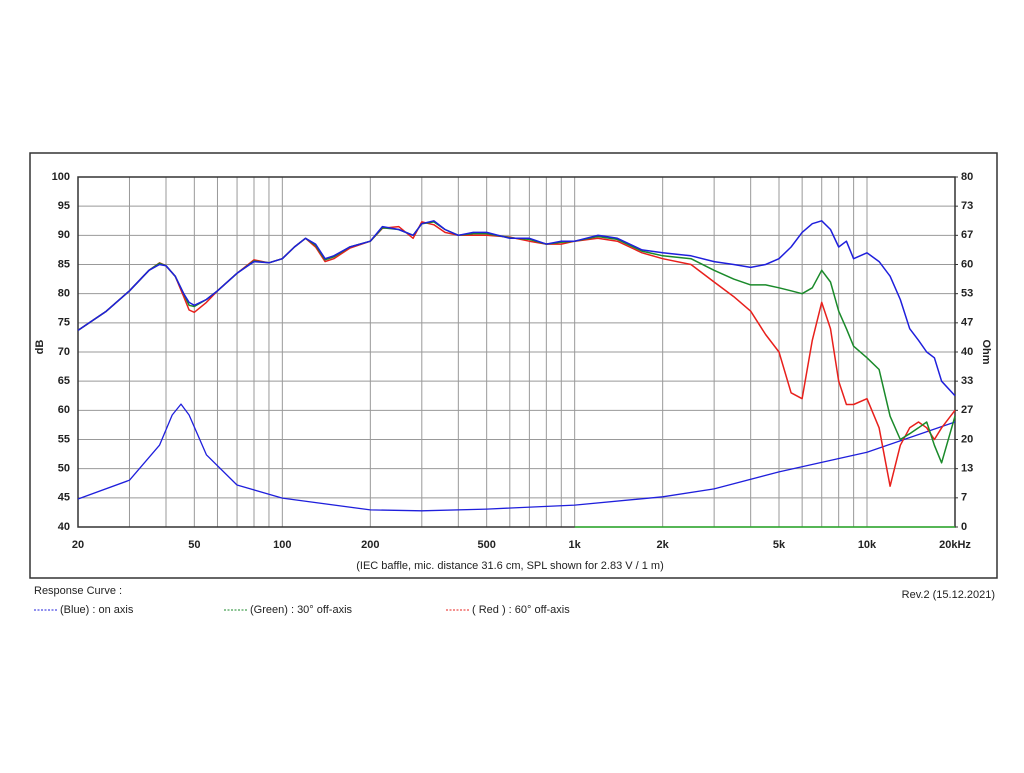 The image size is (1024, 773). What do you see at coordinates (61, 177) in the screenshot?
I see `y-tick-label: 100` at bounding box center [61, 177].